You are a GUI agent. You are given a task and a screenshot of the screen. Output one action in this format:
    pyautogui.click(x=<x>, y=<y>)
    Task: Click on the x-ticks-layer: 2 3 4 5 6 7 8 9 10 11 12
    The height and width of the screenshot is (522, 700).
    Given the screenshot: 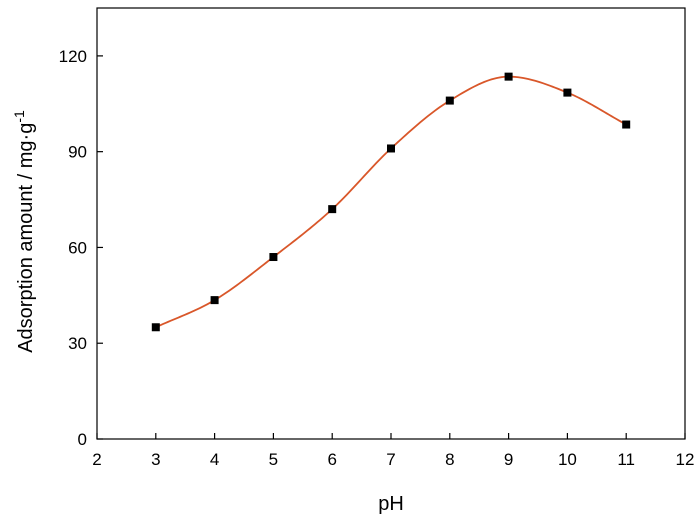 What is the action you would take?
    pyautogui.click(x=393, y=451)
    